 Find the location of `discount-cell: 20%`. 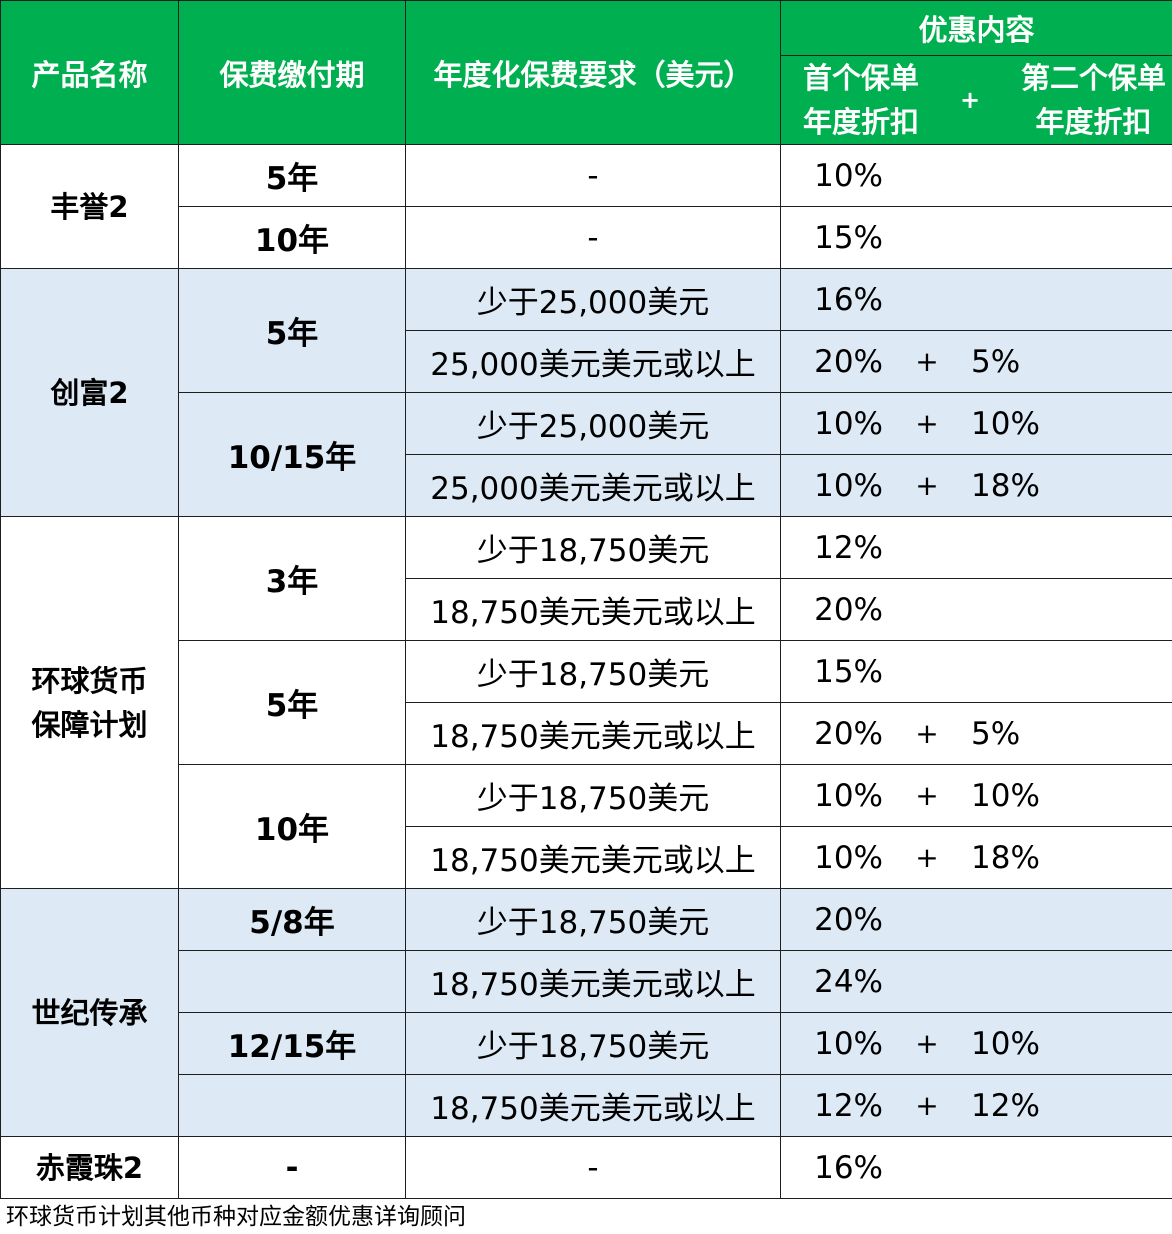

discount-cell: 20% is located at coordinates (976, 919).